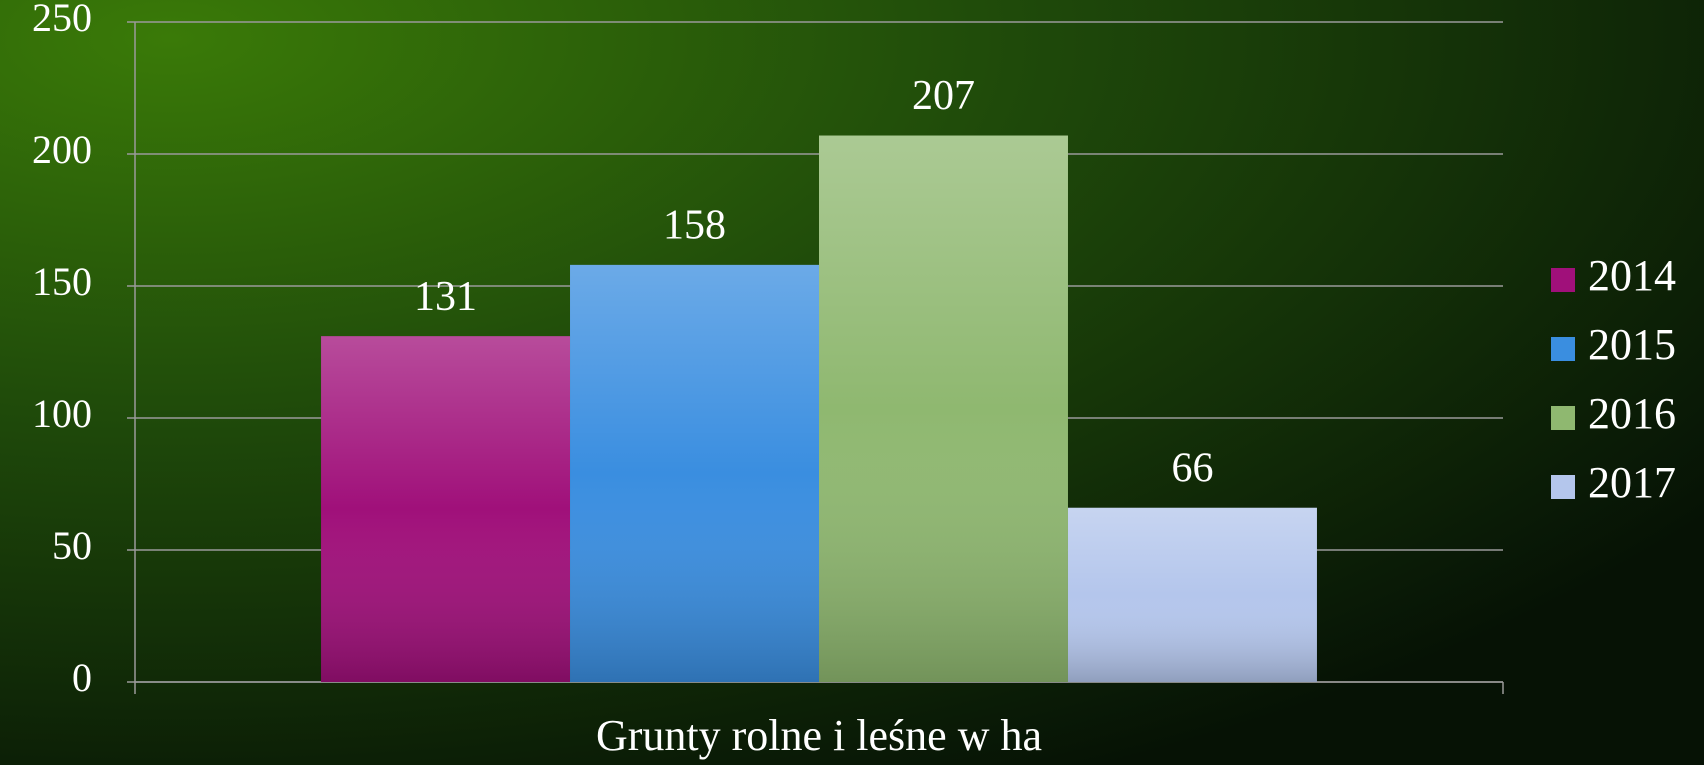 This screenshot has height=765, width=1704. What do you see at coordinates (1632, 413) in the screenshot?
I see `legend-label: 2016` at bounding box center [1632, 413].